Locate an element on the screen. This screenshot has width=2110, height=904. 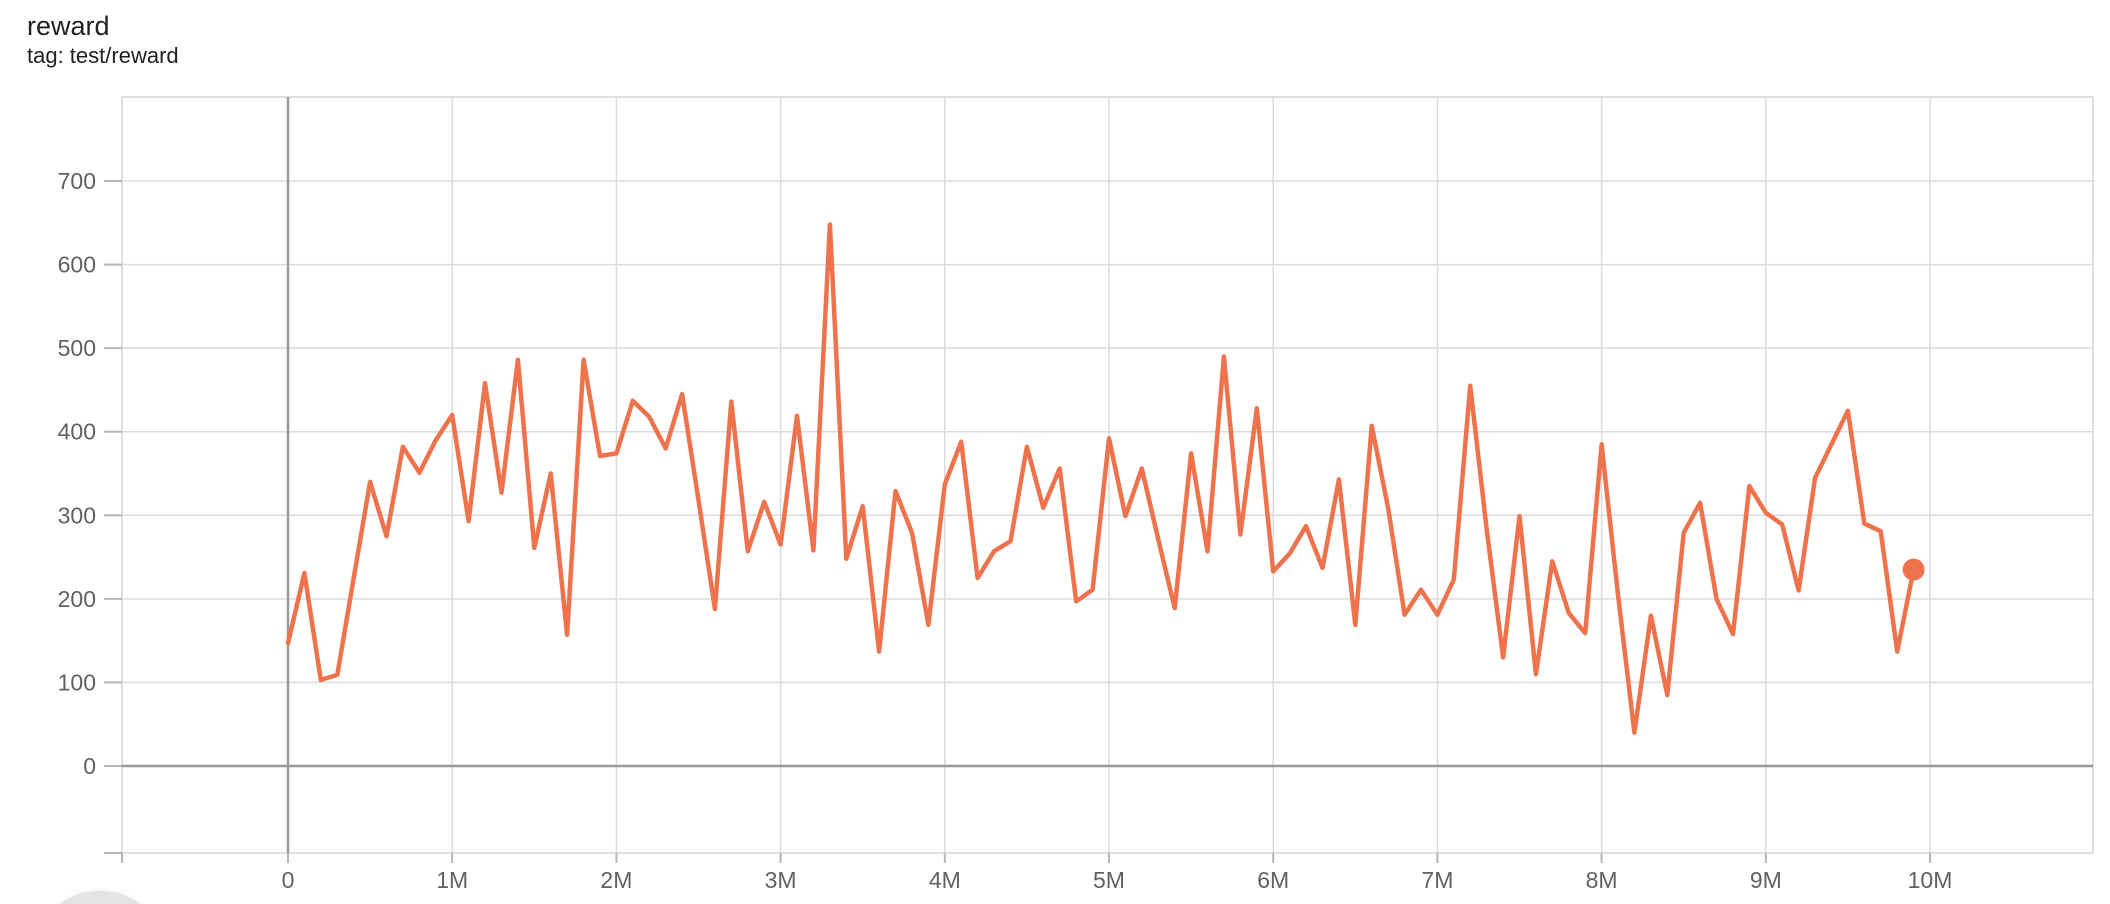
chart-title: reward is located at coordinates (68, 26).